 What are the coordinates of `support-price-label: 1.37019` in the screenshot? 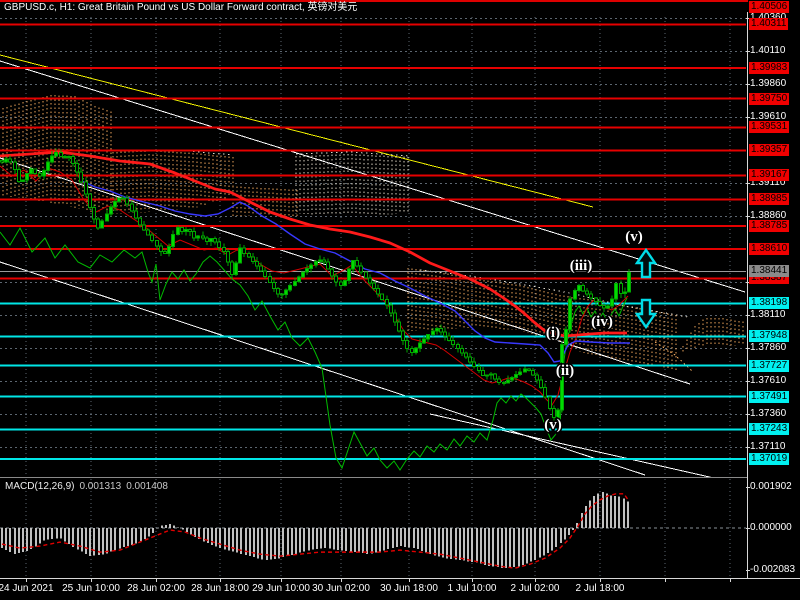 It's located at (769, 459).